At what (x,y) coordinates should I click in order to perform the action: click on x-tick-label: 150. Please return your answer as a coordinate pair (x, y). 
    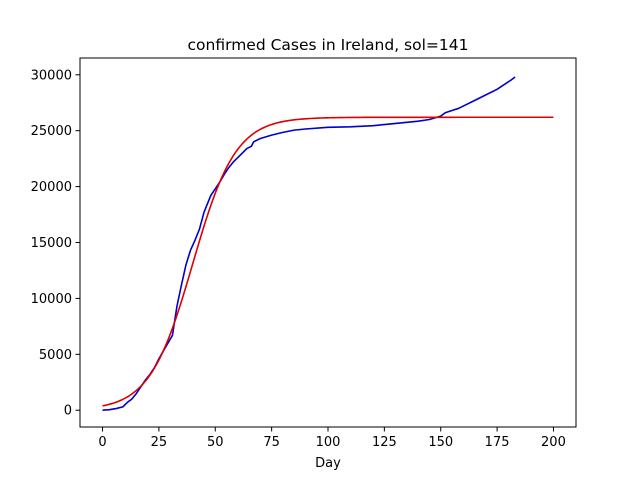
    Looking at the image, I should click on (440, 442).